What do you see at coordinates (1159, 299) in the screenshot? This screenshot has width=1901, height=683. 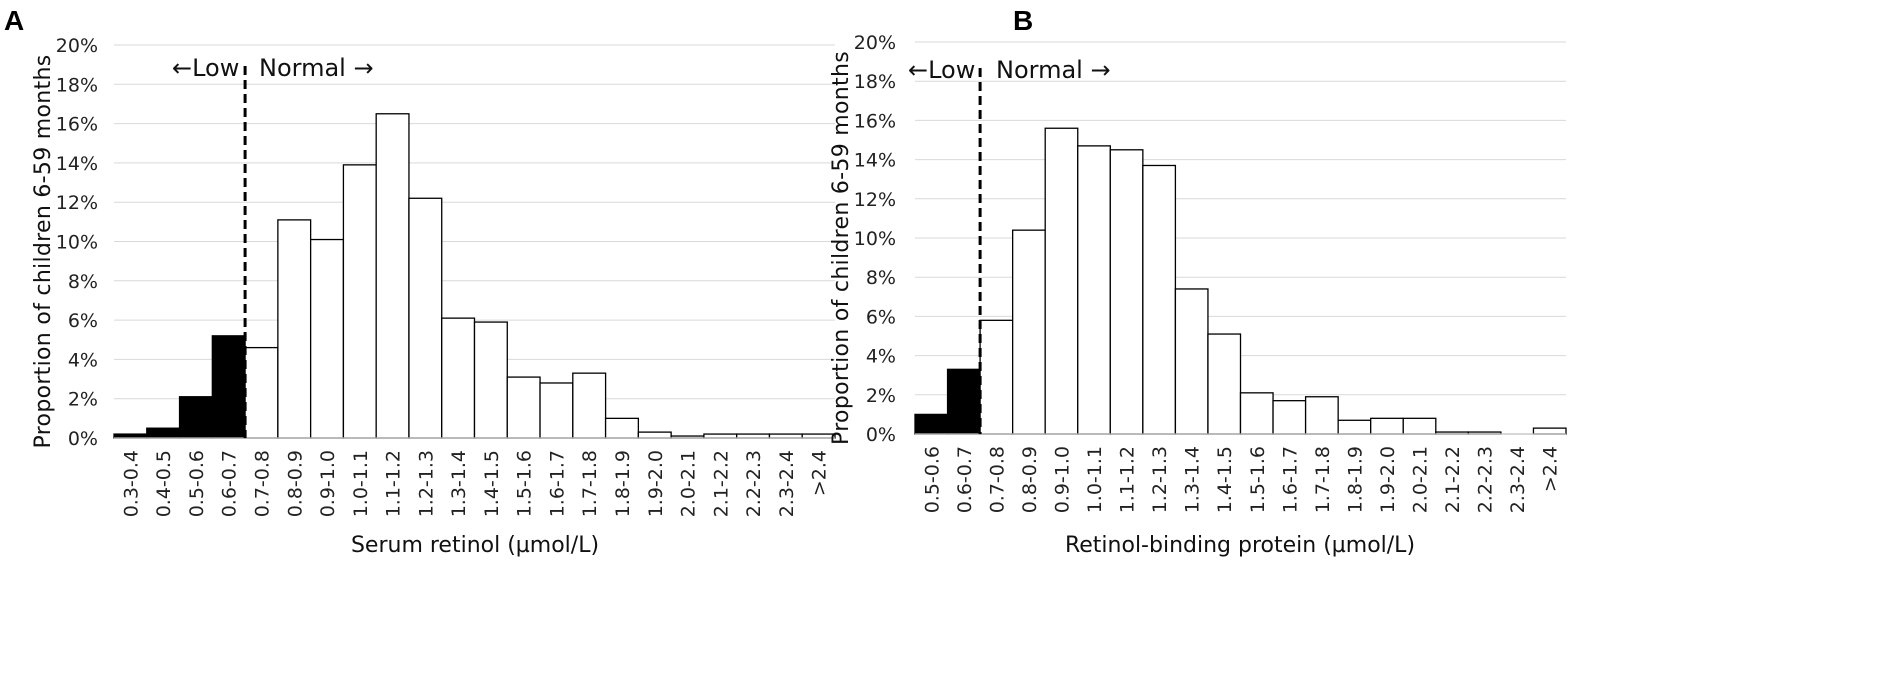 I see `panel-b-bar-1.2-1.3` at bounding box center [1159, 299].